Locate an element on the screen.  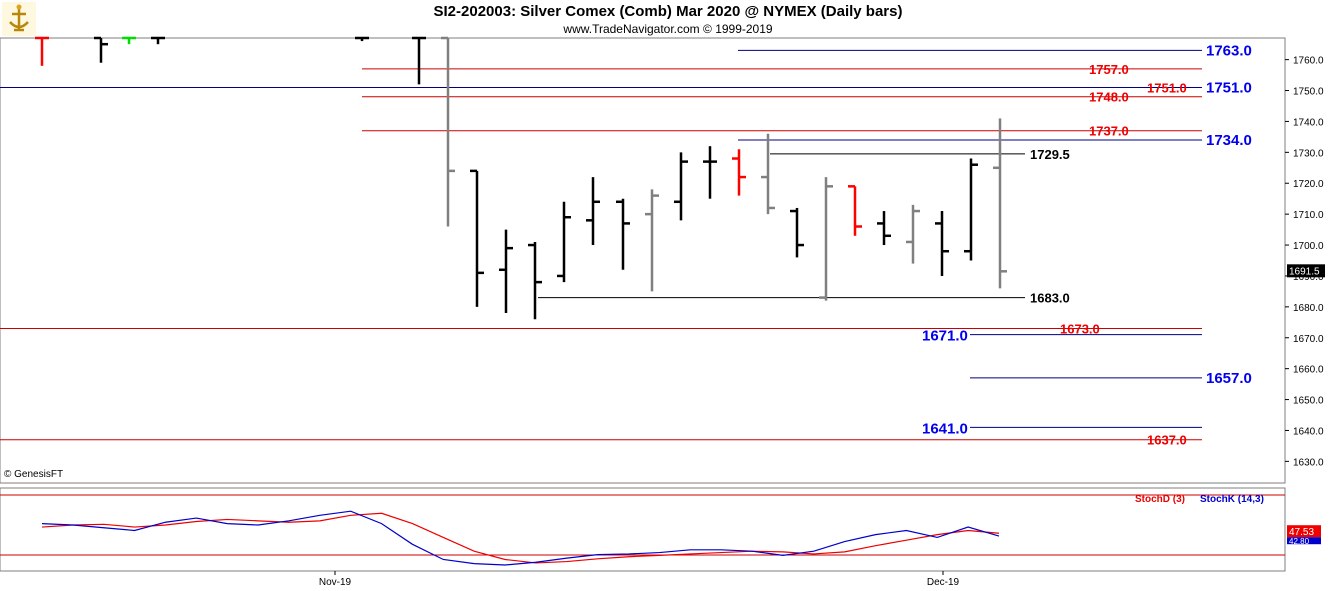
level-label: 1671.0 is located at coordinates (945, 336).